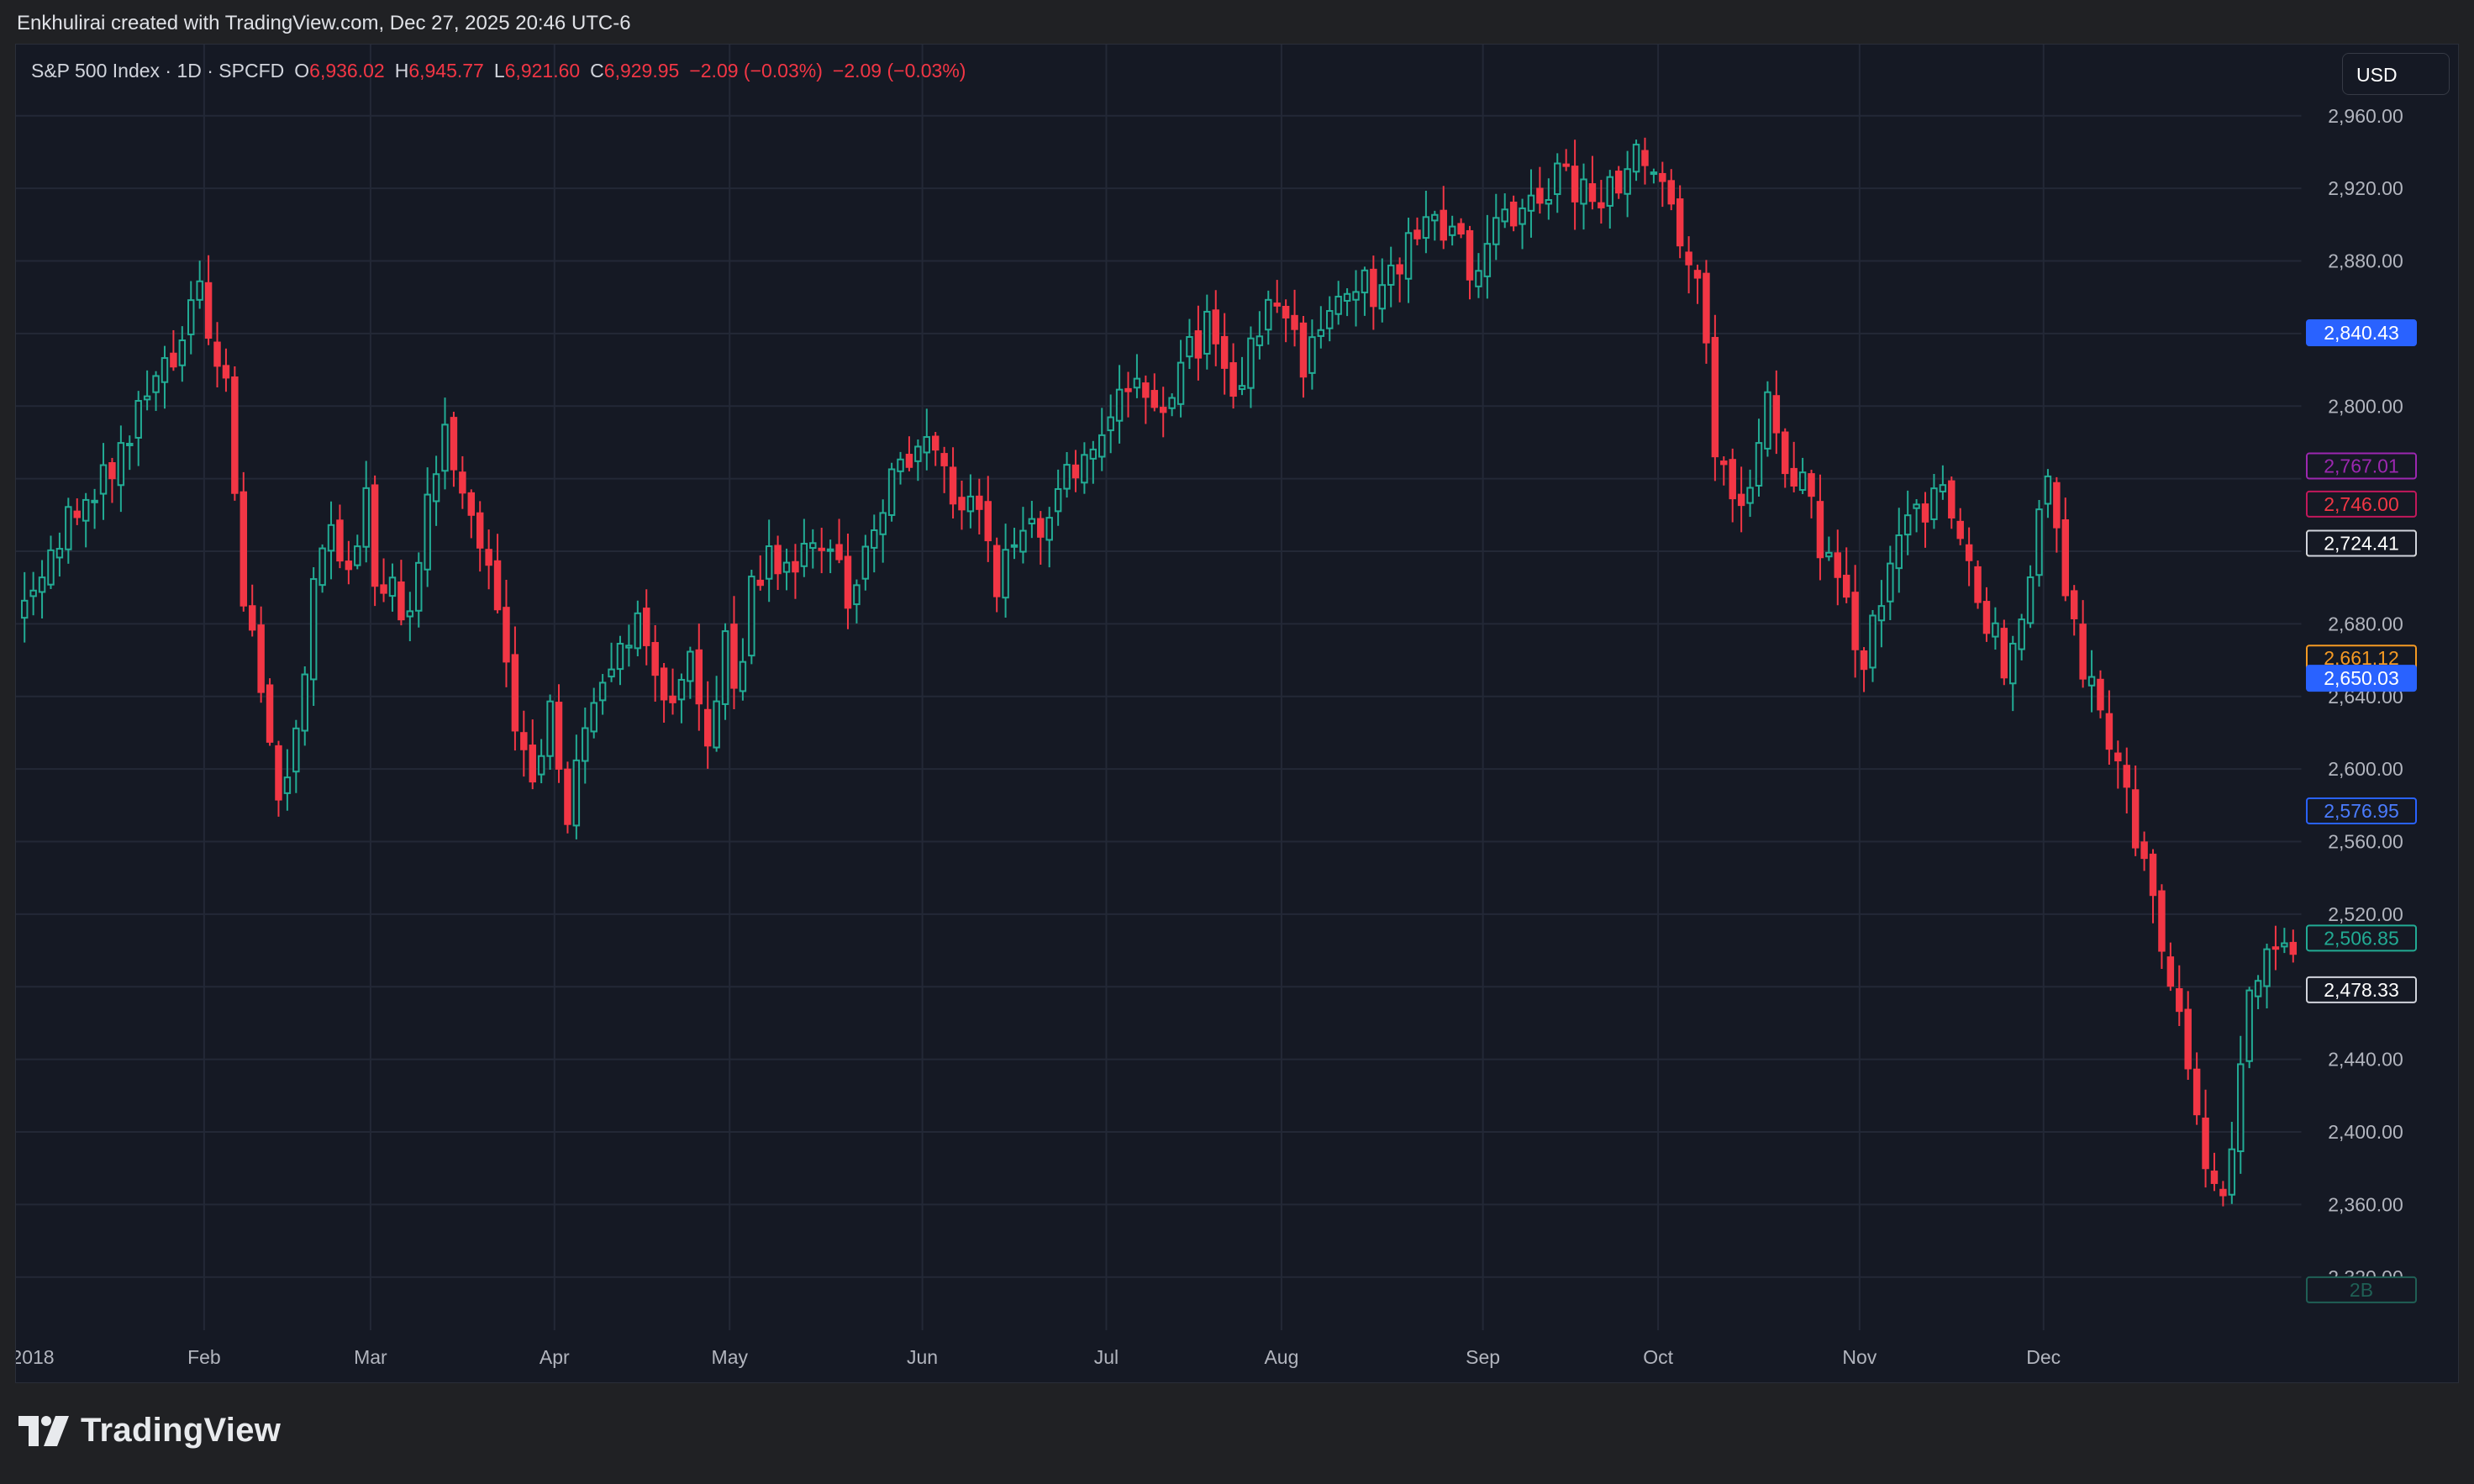 The image size is (2474, 1484). I want to click on y-tick-label: 2,520.00, so click(2365, 914).